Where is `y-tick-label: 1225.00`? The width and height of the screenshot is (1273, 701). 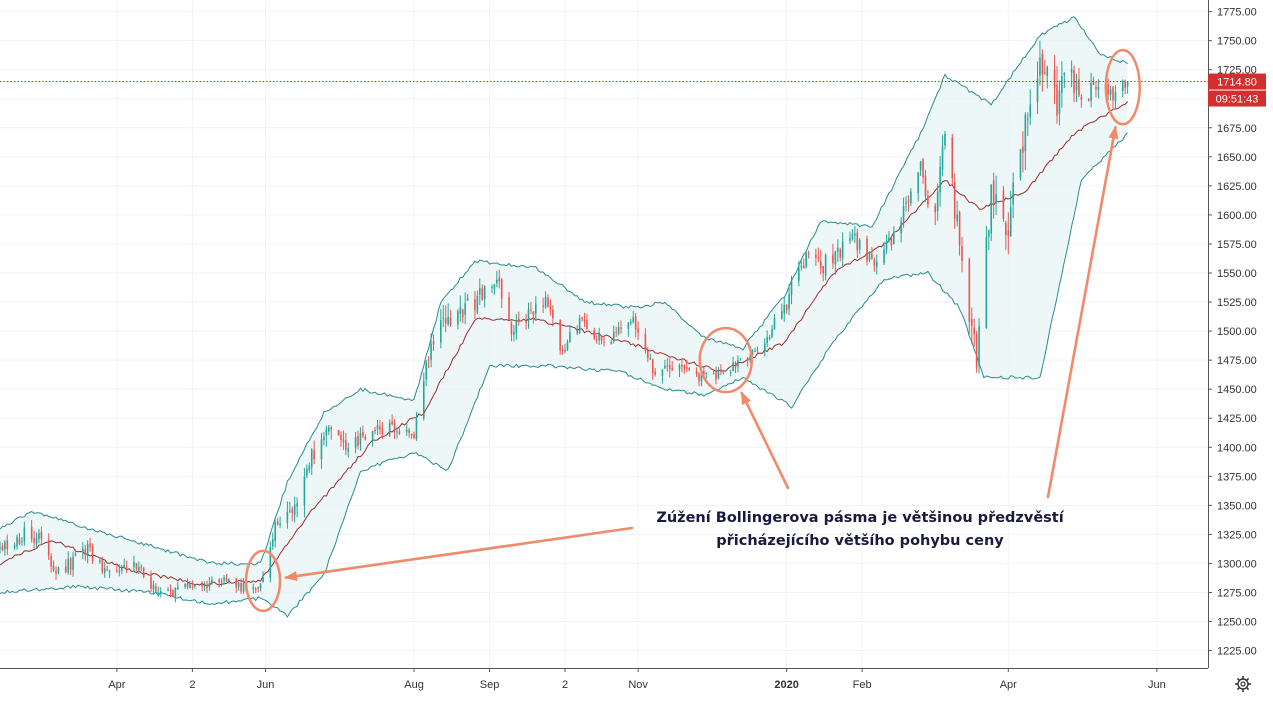 y-tick-label: 1225.00 is located at coordinates (1237, 652).